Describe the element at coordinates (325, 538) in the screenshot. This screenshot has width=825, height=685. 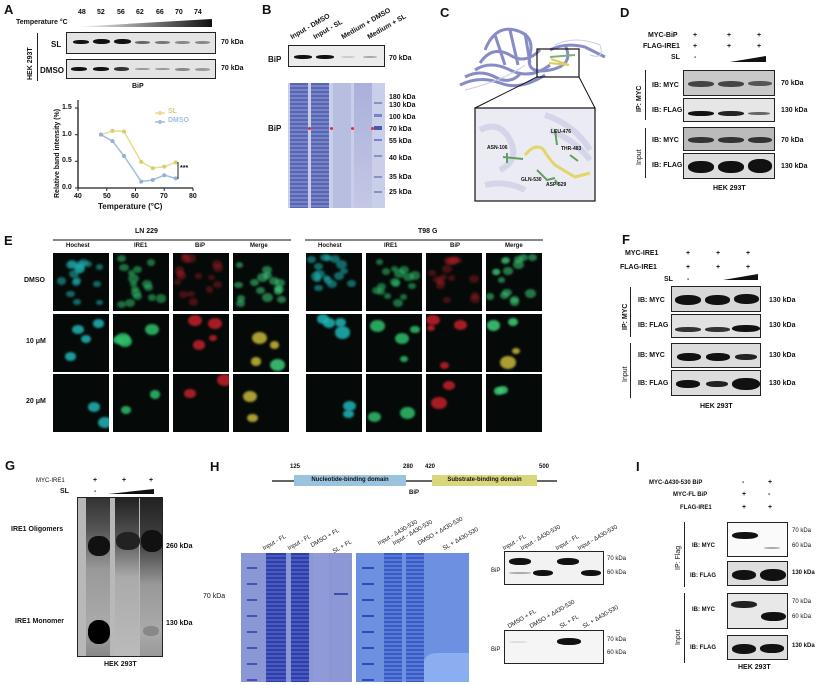
I see `label-text: DMSO + FL` at that location.